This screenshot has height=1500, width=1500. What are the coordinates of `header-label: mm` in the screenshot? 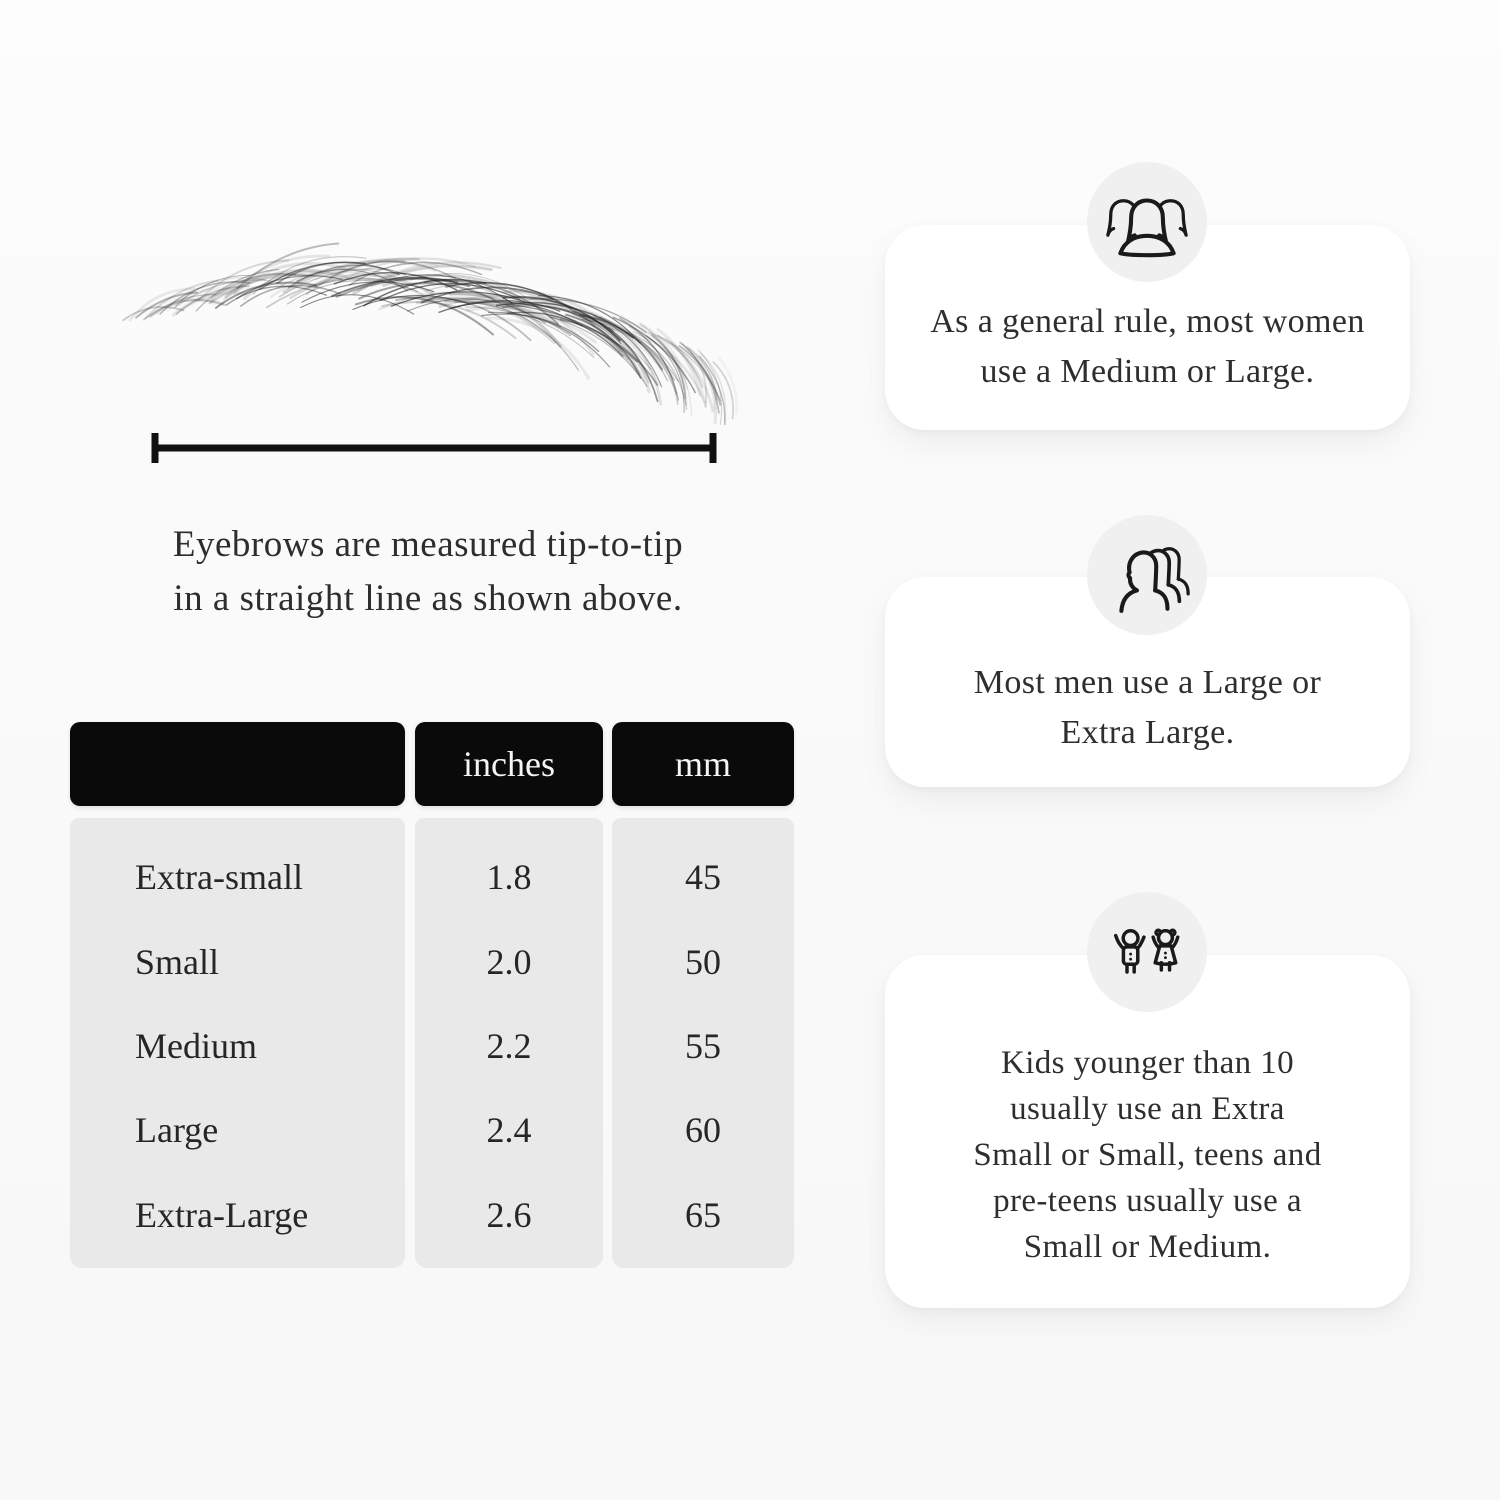 It's located at (702, 764).